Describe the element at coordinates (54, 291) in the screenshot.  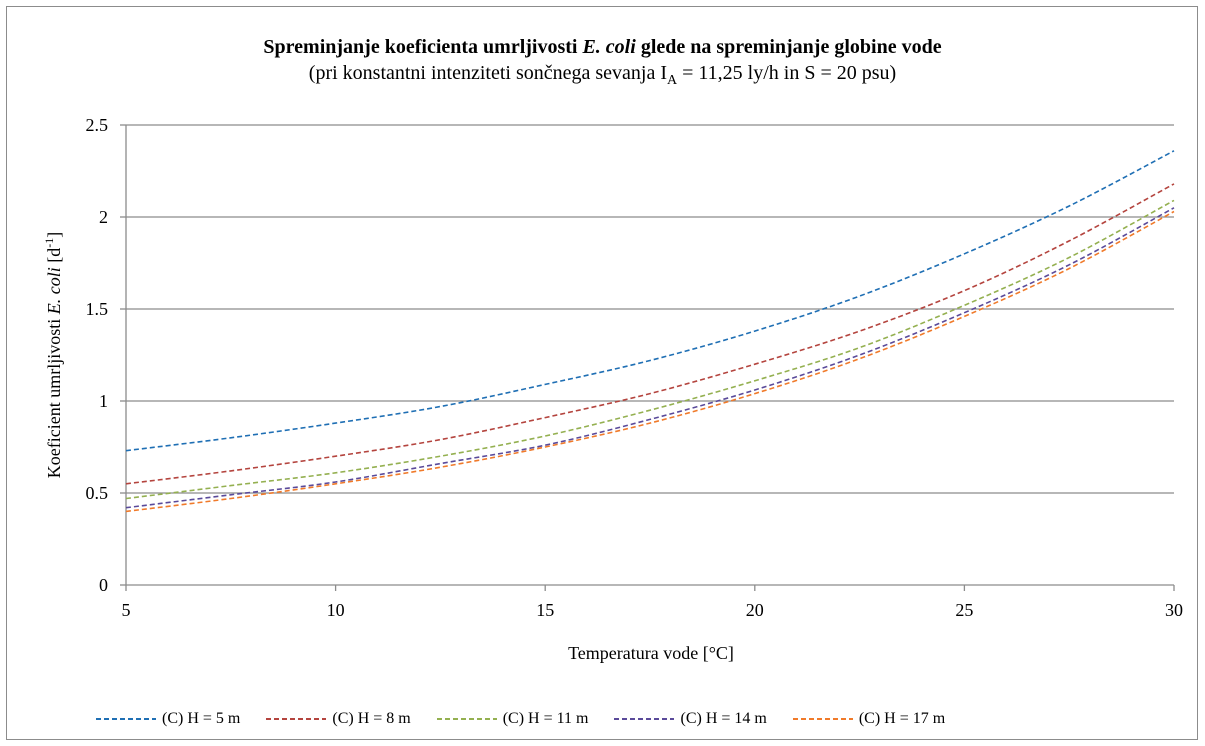
I see `y-axis-title-species: E. coli` at that location.